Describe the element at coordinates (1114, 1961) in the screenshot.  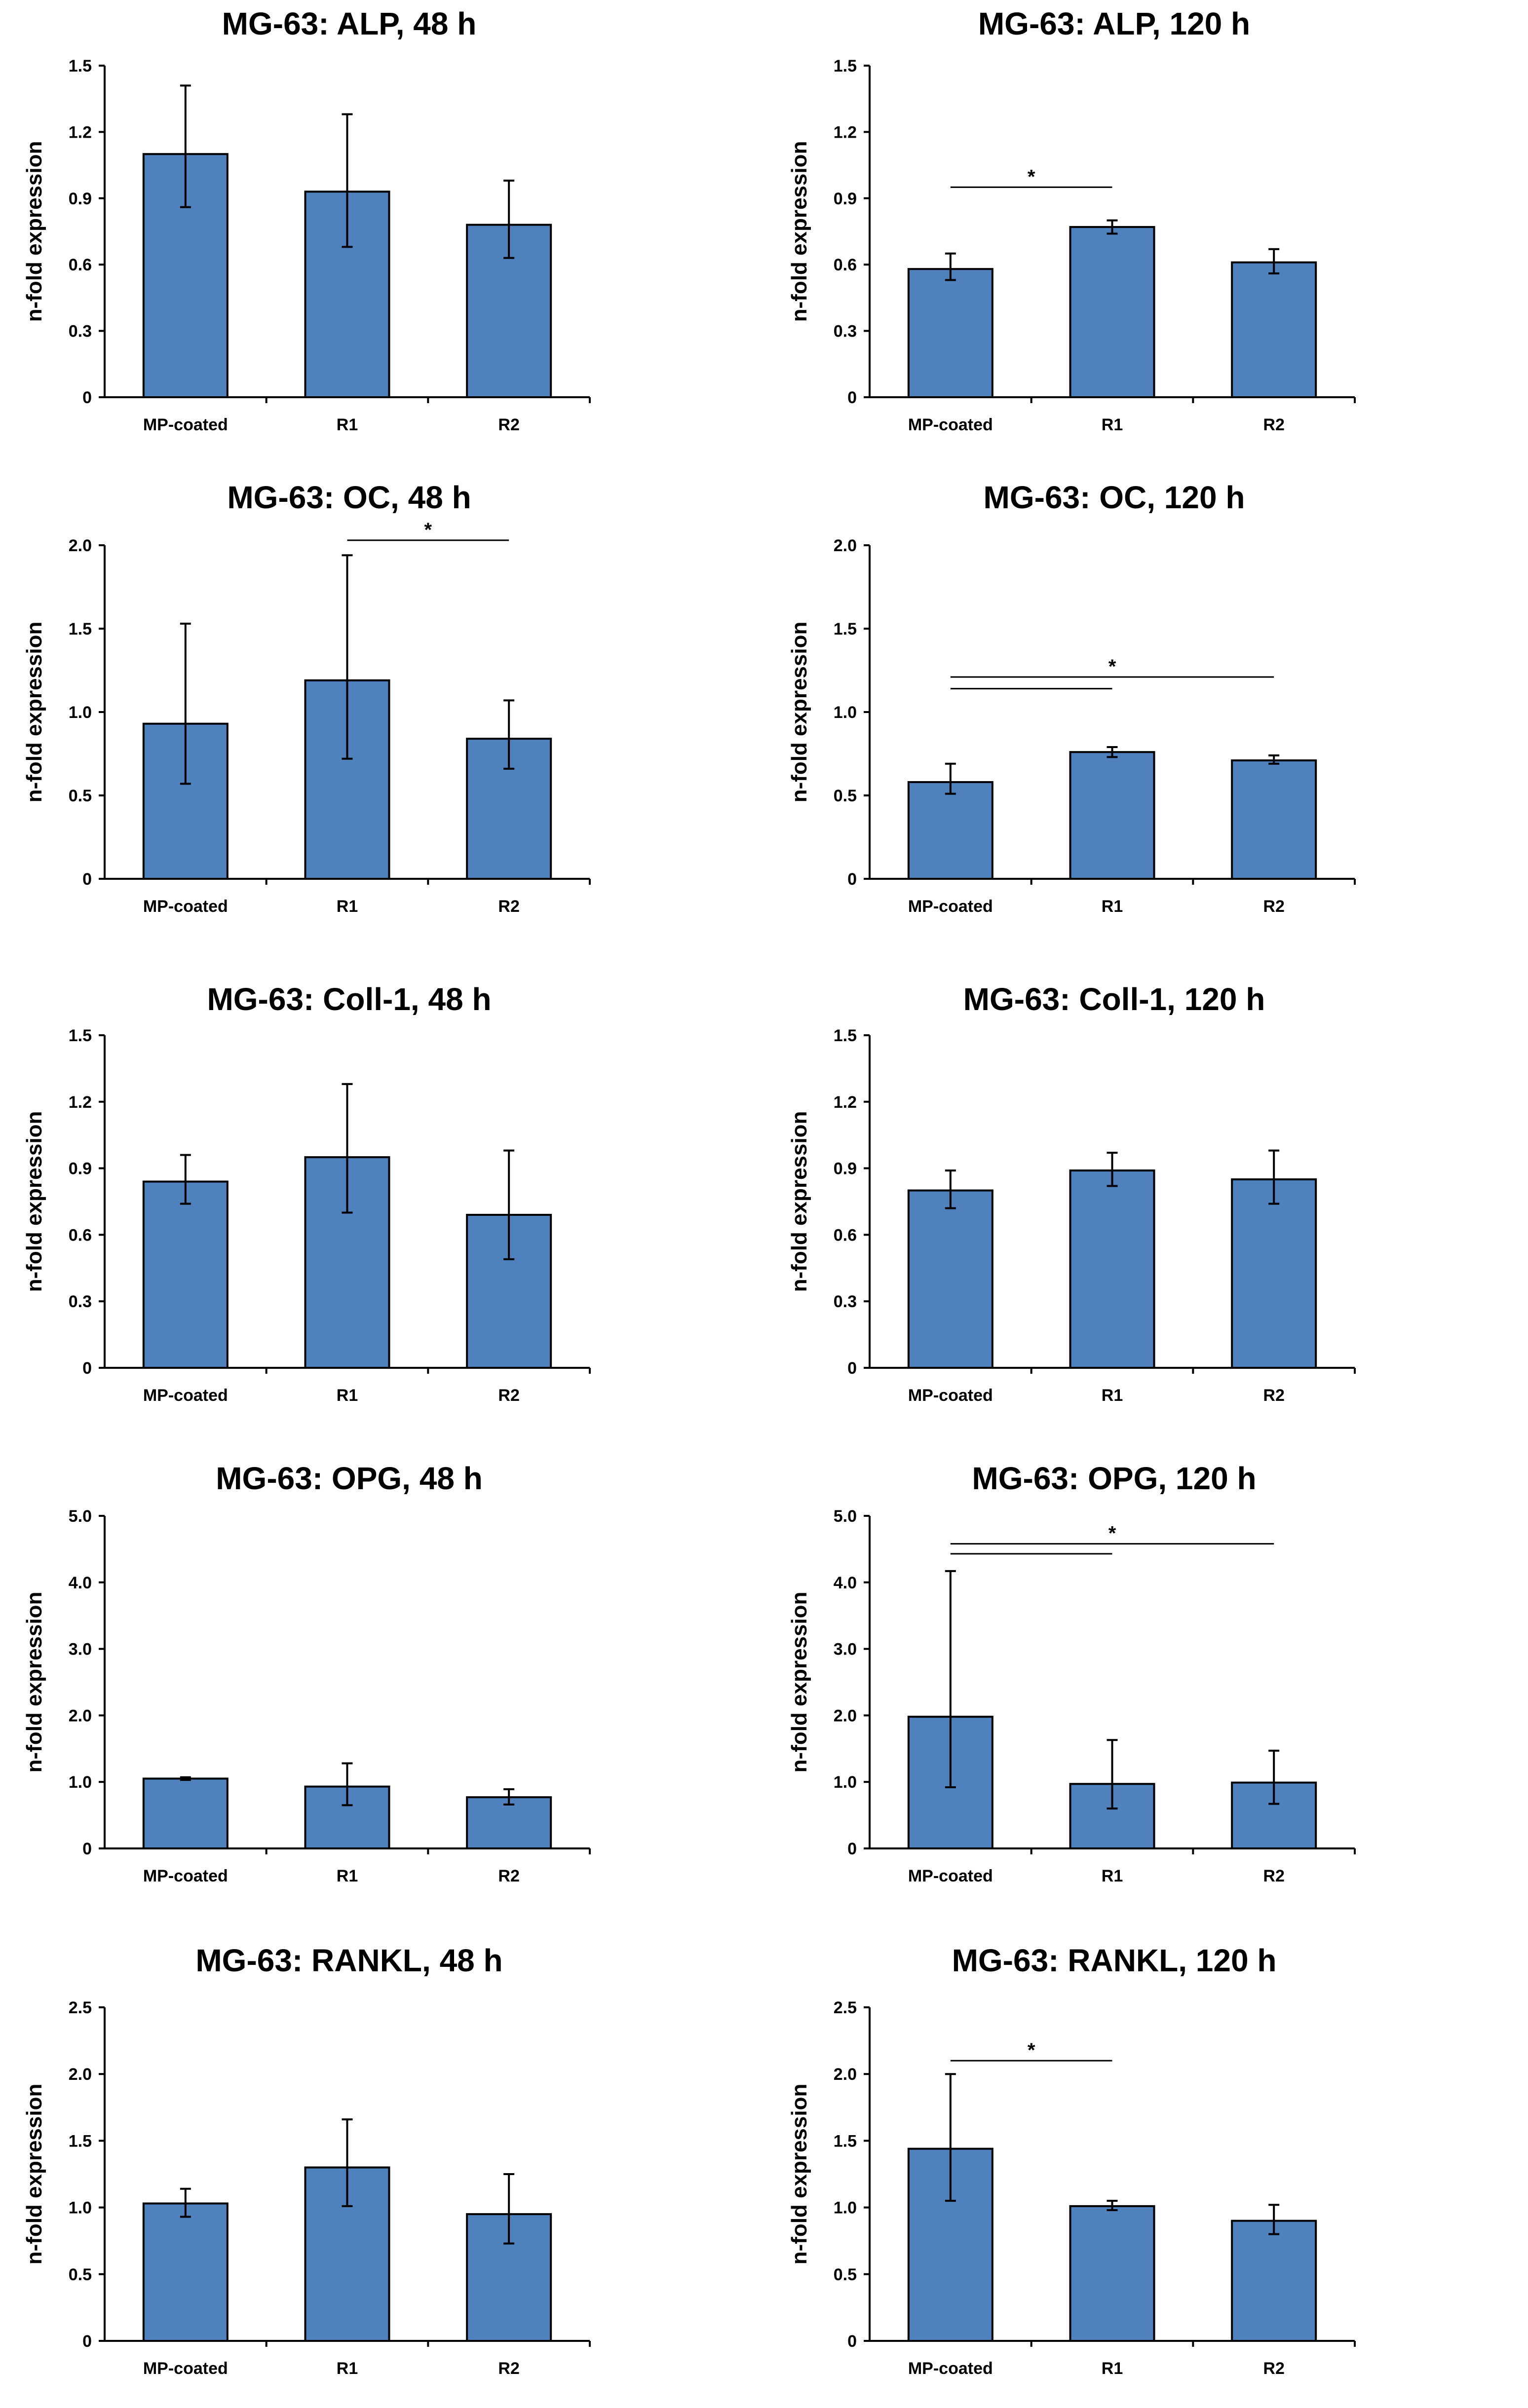
I see `chart-title: MG-63: RANKL, 120 h` at that location.